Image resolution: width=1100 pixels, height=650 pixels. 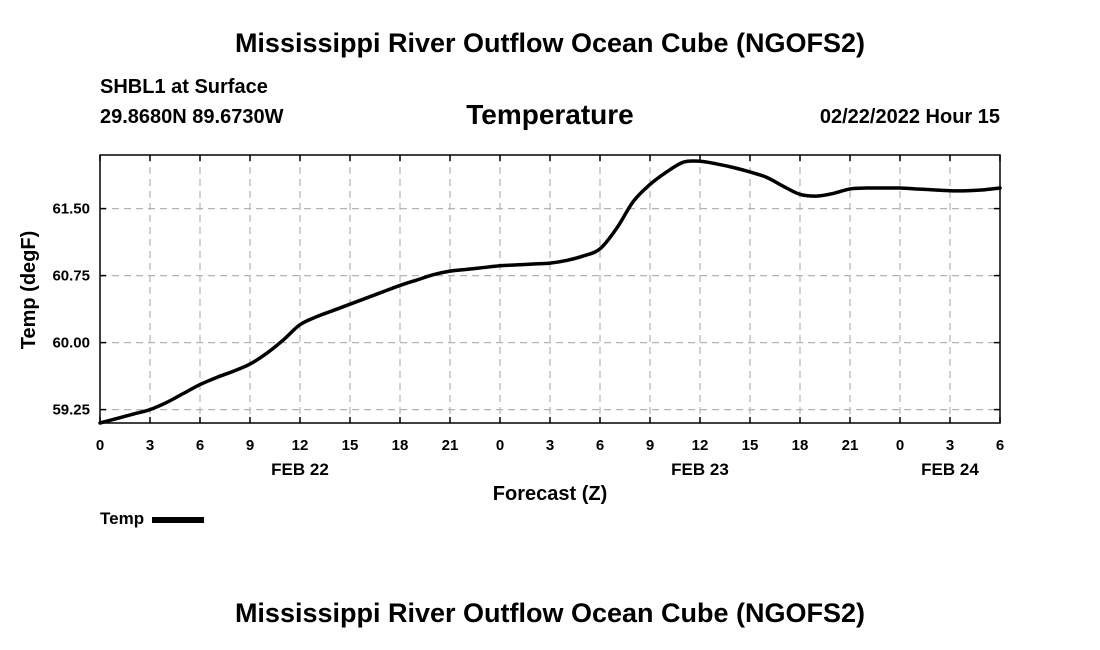 I want to click on y-tick-label: 60.00, so click(x=71, y=343).